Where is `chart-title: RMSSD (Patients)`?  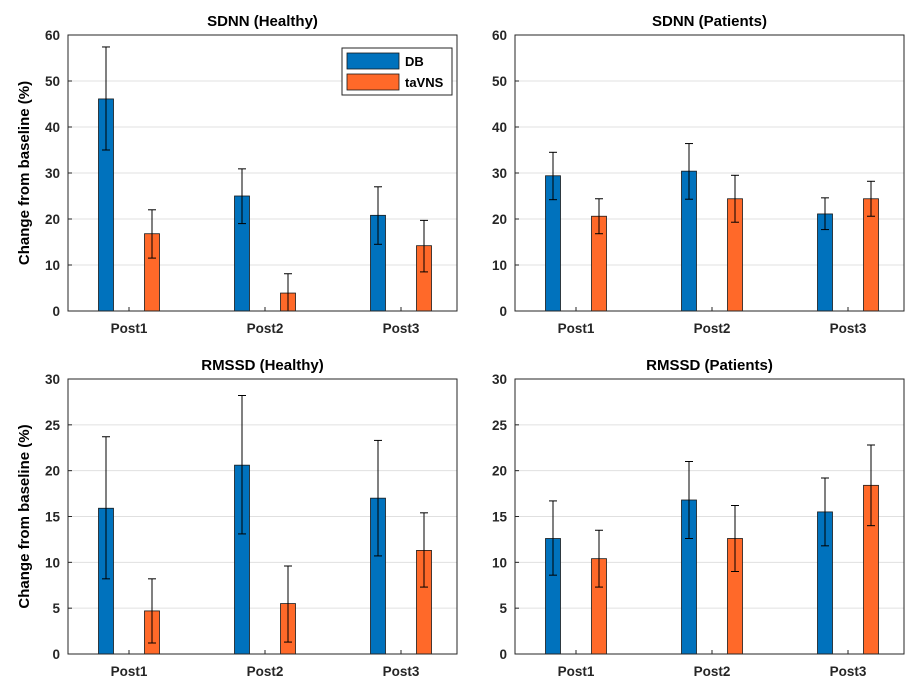
chart-title: RMSSD (Patients) is located at coordinates (709, 365).